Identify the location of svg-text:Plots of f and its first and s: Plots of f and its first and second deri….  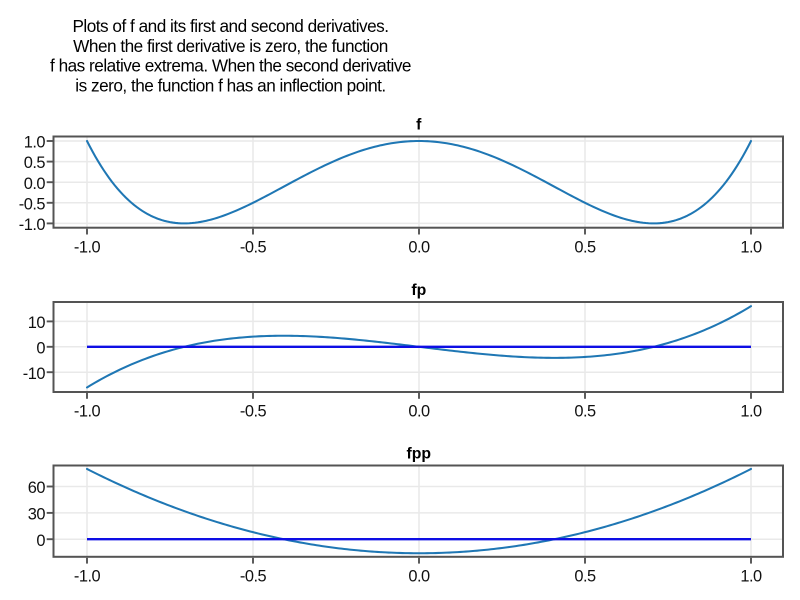
(230, 26).